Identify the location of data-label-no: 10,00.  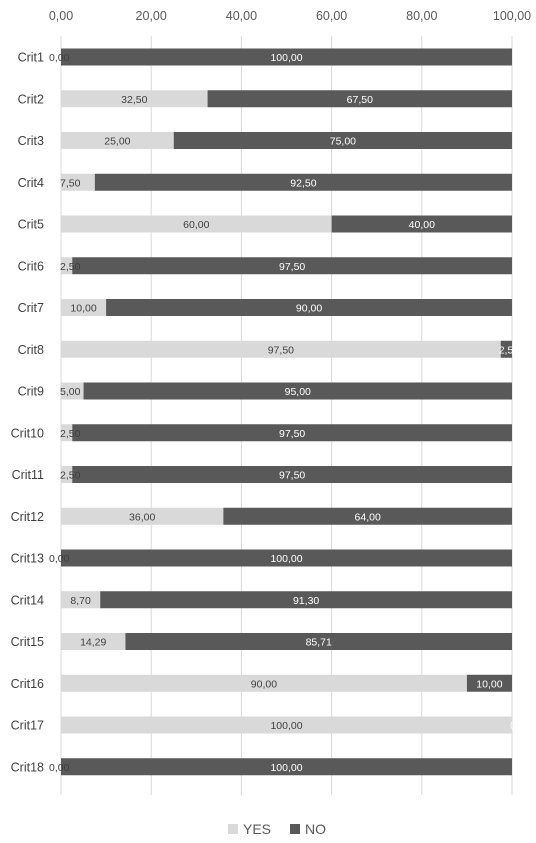
(489, 684).